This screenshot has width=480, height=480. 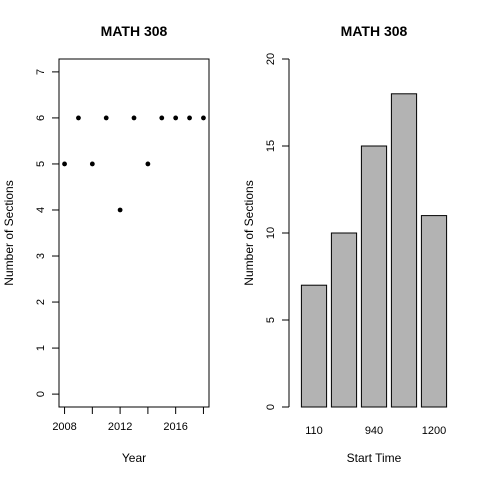 What do you see at coordinates (175, 427) in the screenshot?
I see `scatter-x-tick-label: 2016` at bounding box center [175, 427].